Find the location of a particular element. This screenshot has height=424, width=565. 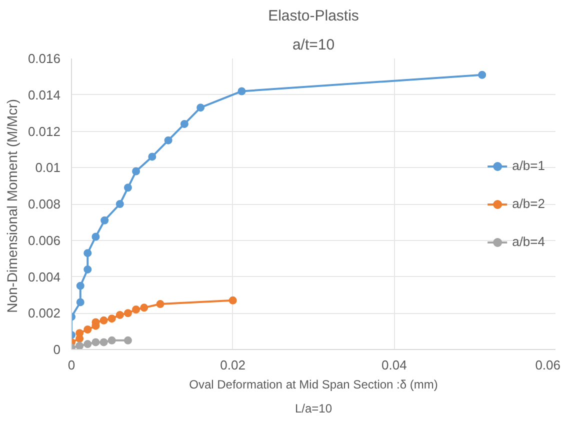

x-tick-label: 0 is located at coordinates (72, 365).